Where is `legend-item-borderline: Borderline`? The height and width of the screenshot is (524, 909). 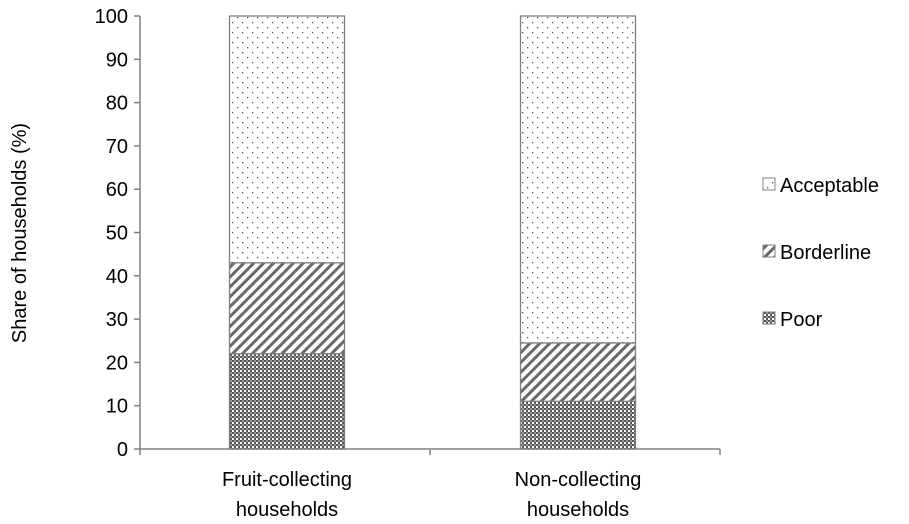 legend-item-borderline: Borderline is located at coordinates (816, 253).